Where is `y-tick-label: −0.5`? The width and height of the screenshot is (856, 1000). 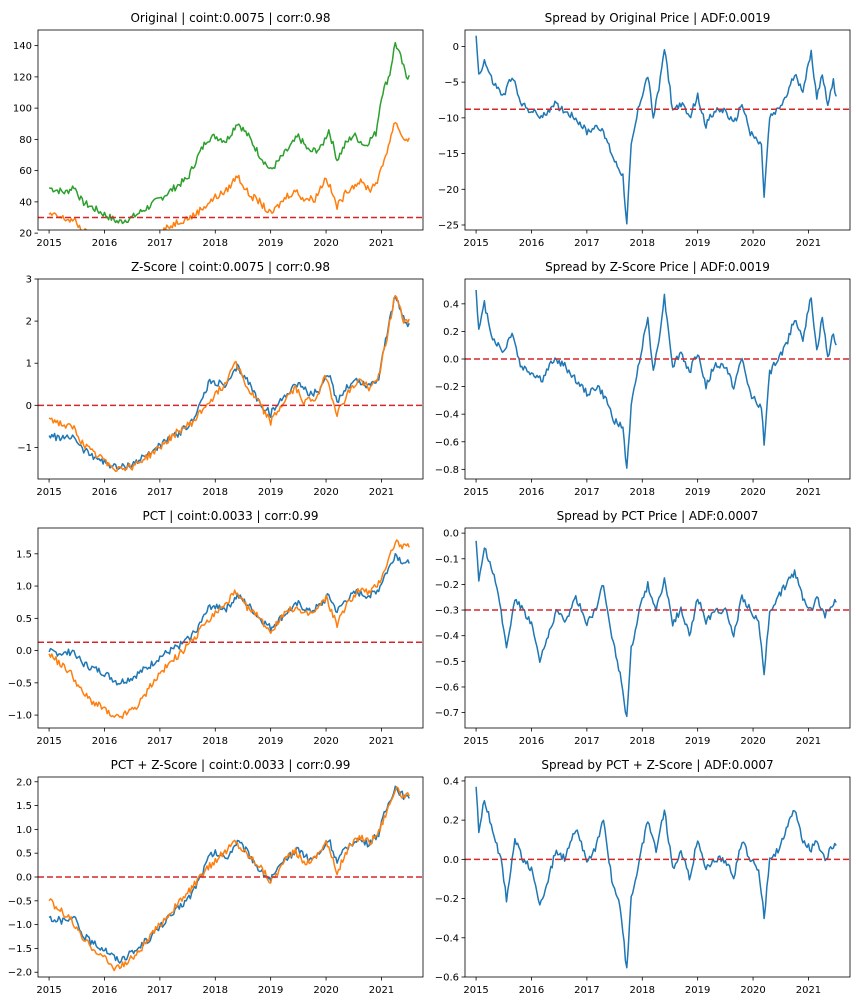
y-tick-label: −0.5 is located at coordinates (447, 662).